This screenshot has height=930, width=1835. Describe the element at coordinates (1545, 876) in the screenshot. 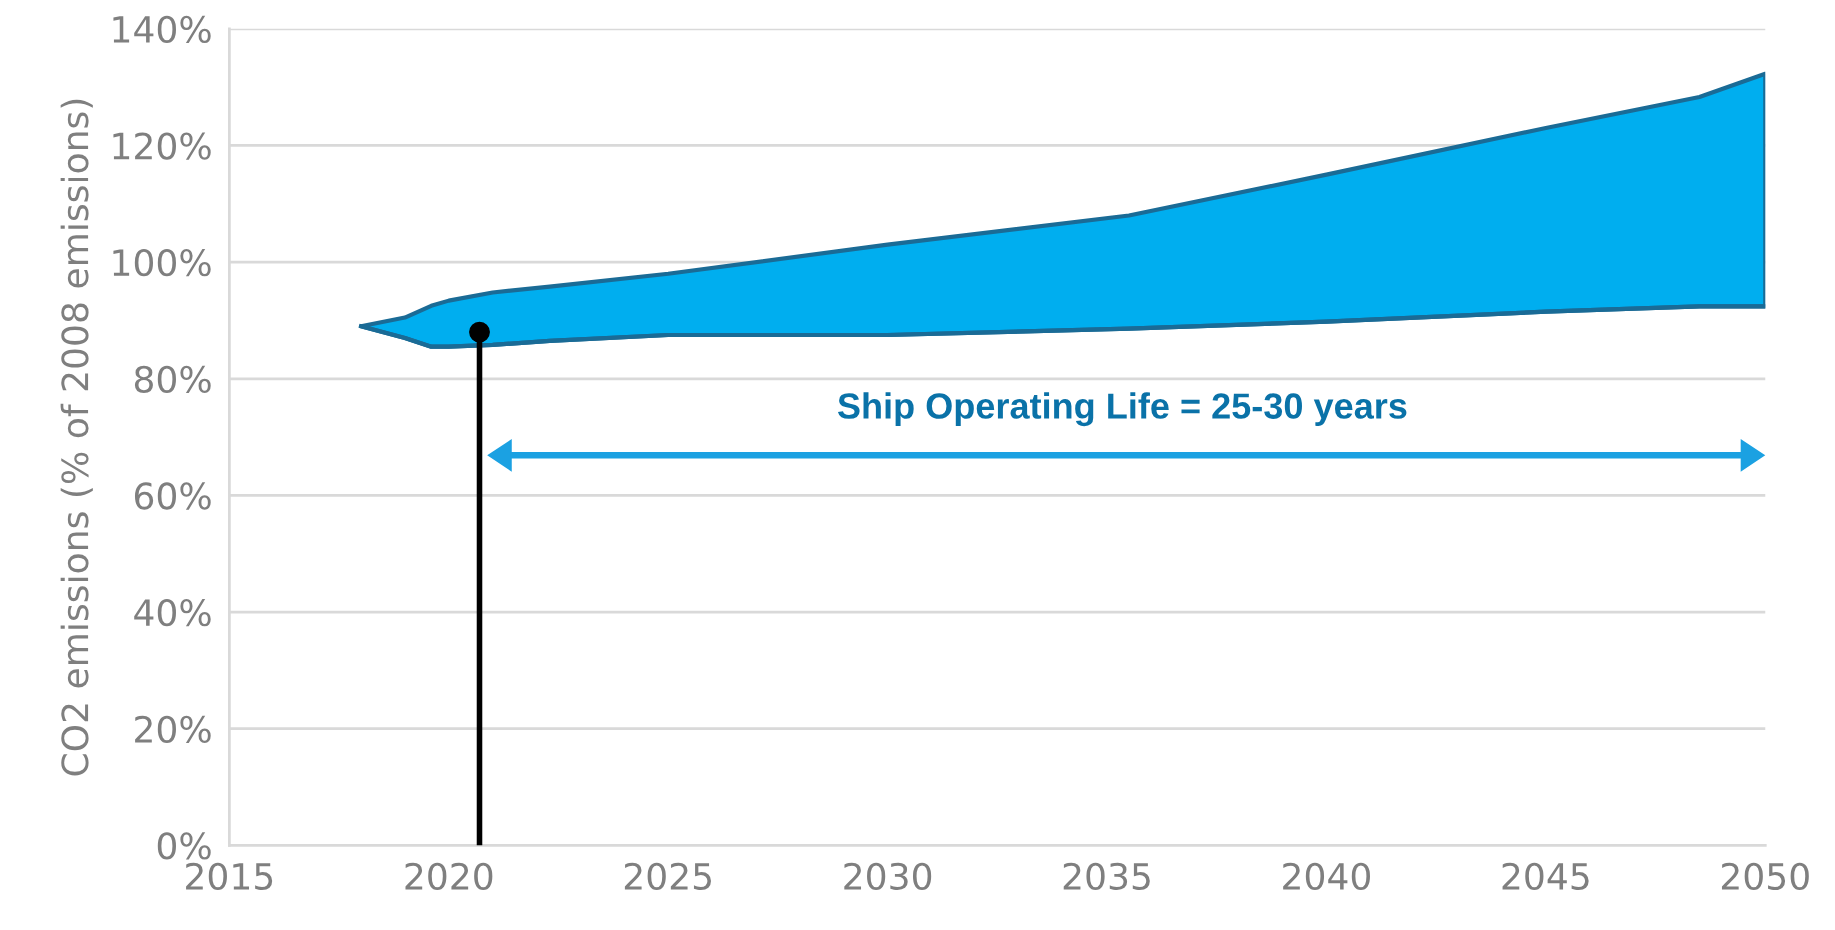

I see `x-tick-label: 2045` at that location.